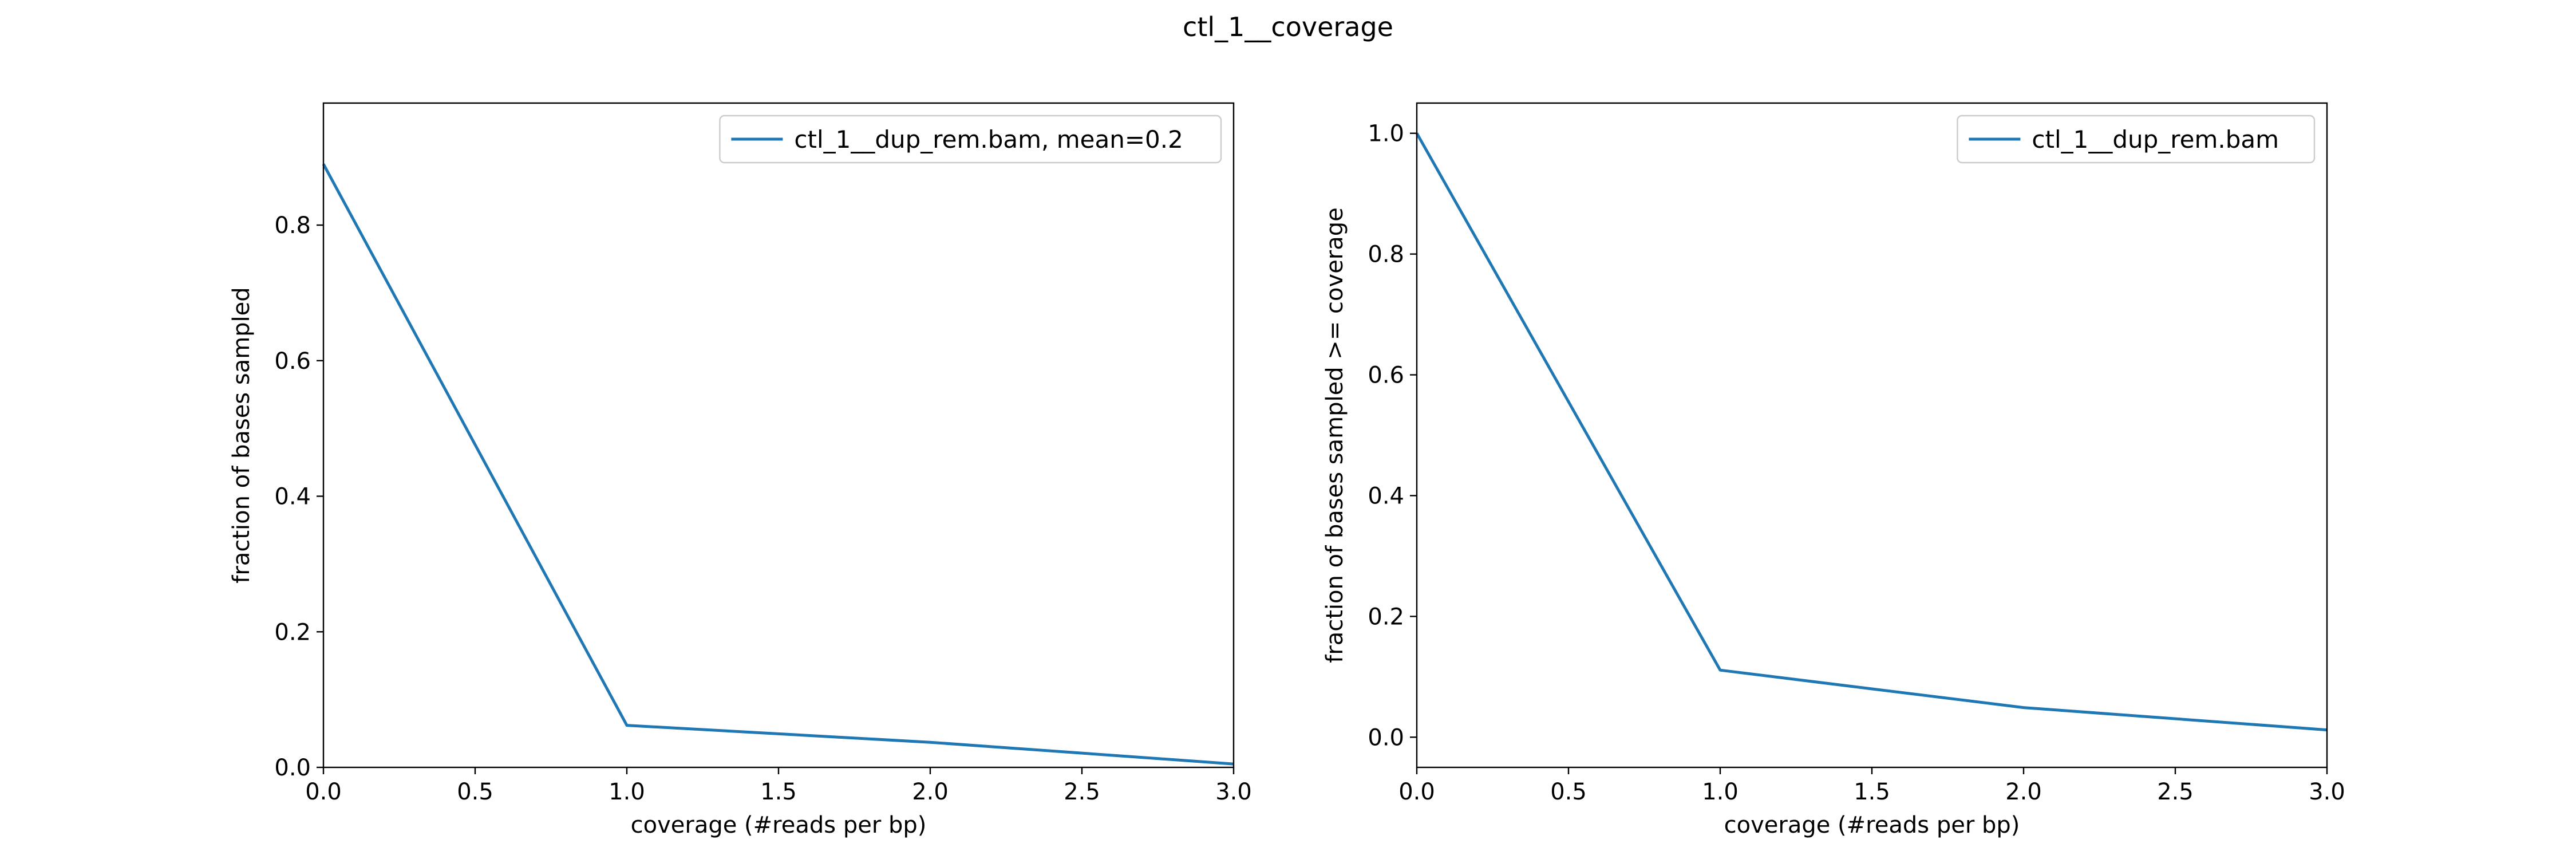 Image resolution: width=2576 pixels, height=859 pixels. I want to click on legend-label: ctl_1__dup_rem.bam, mean=0.2, so click(988, 139).